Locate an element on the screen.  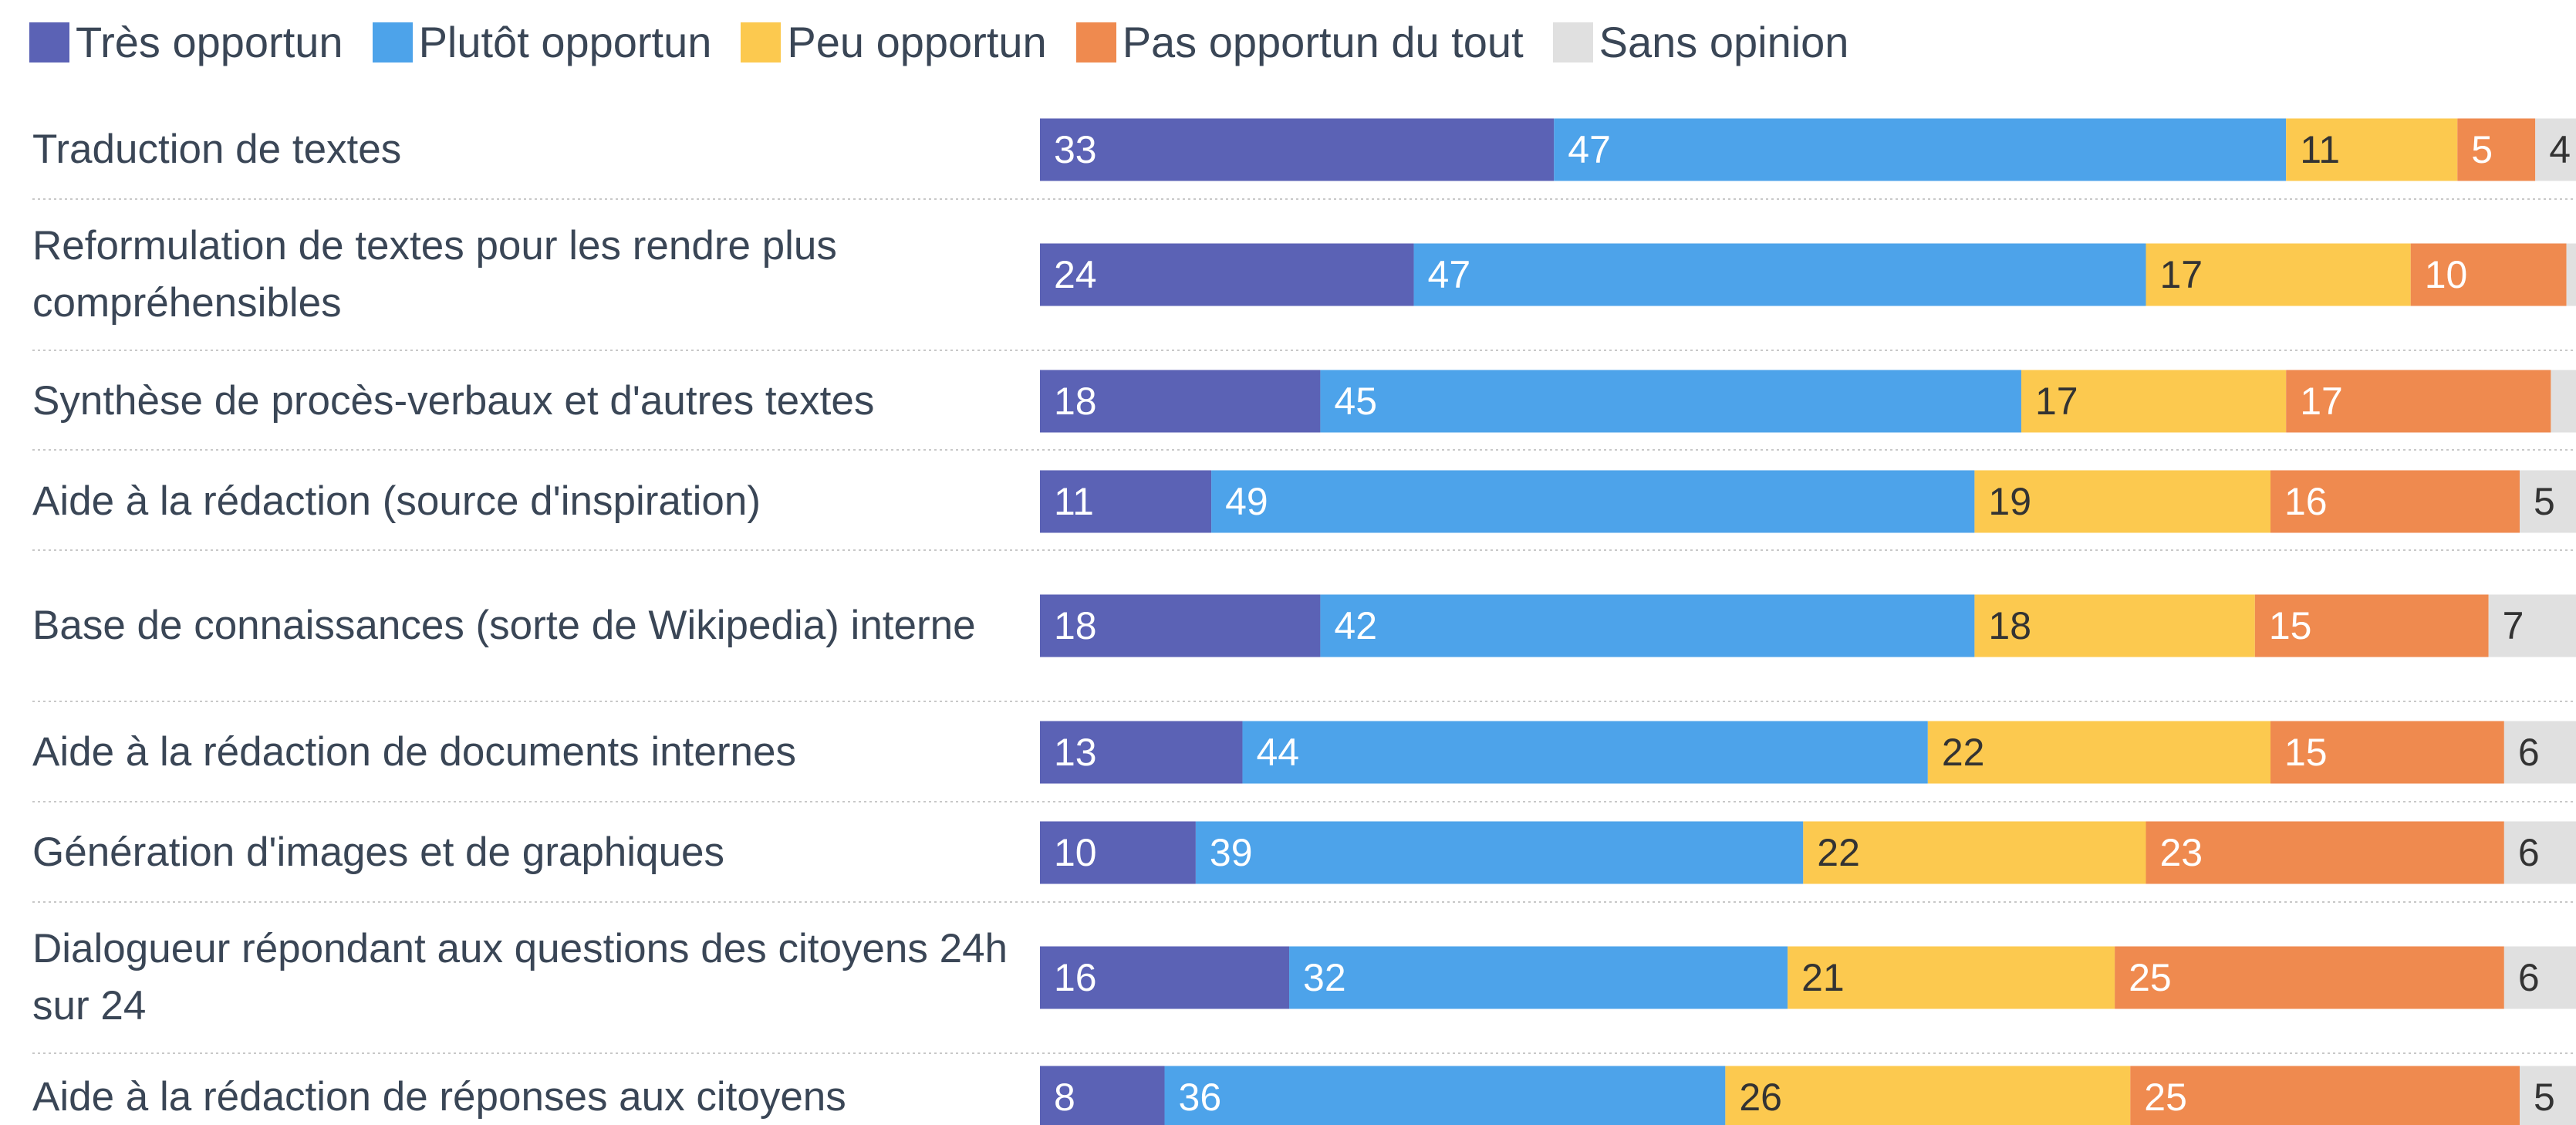
legend-item: Peu opportun is located at coordinates (894, 42).